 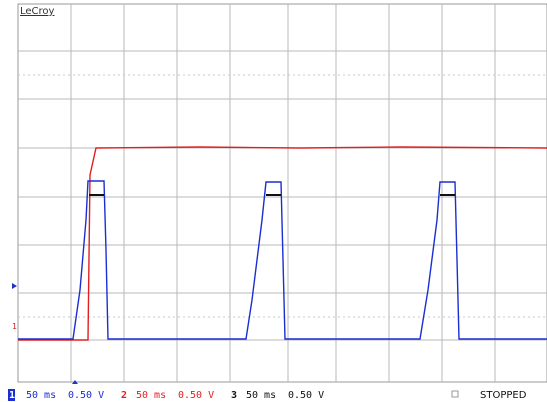 I want to click on channel-id: 1, so click(x=12, y=395).